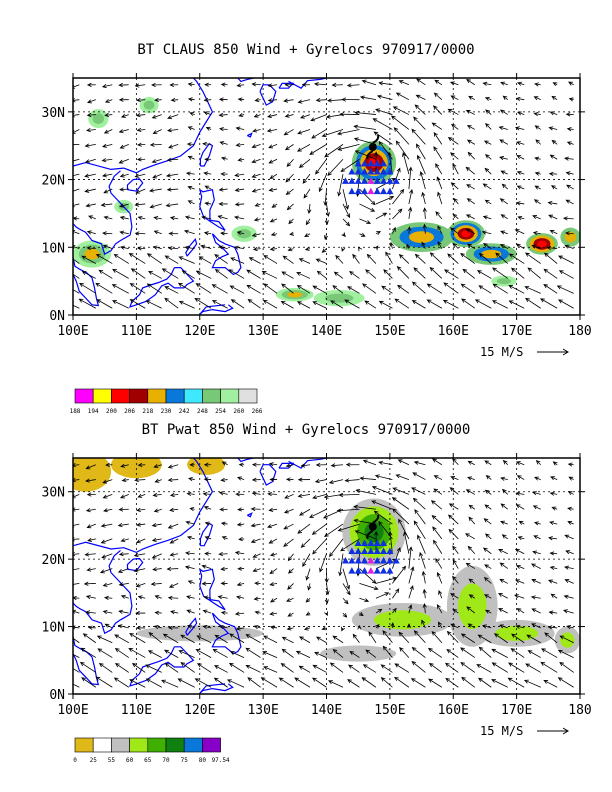  I want to click on colorbar-label: 206, so click(129, 411).